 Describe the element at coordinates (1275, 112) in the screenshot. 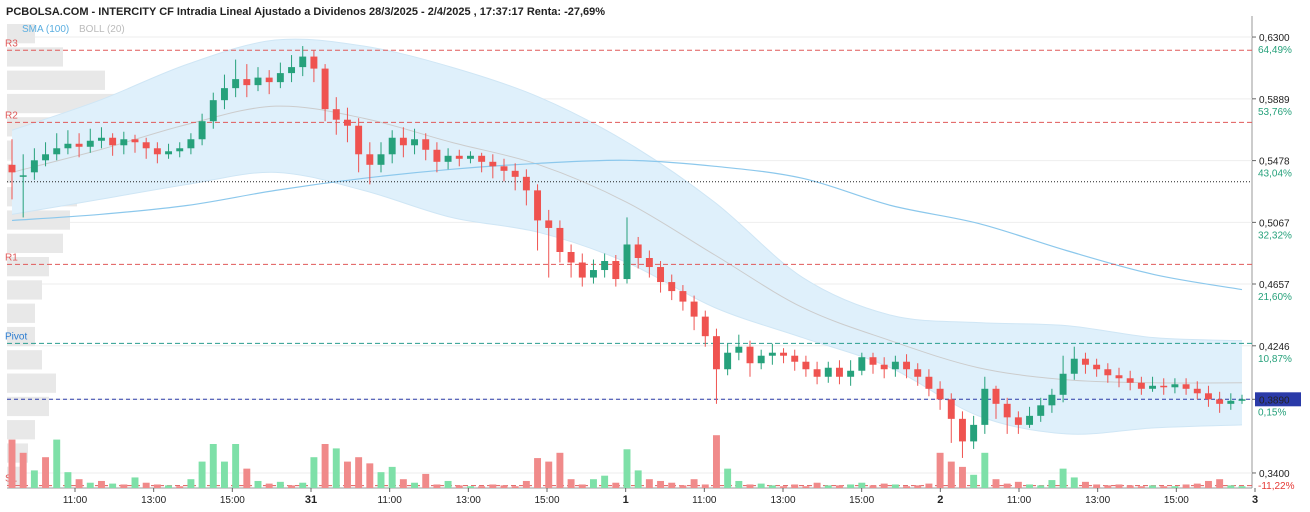

I see `y-tick-percent: 53,76%` at that location.